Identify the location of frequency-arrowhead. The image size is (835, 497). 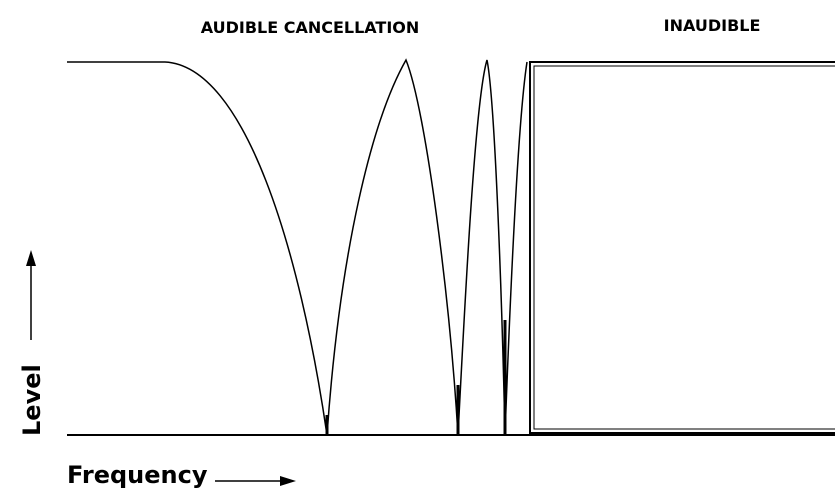
(288, 481).